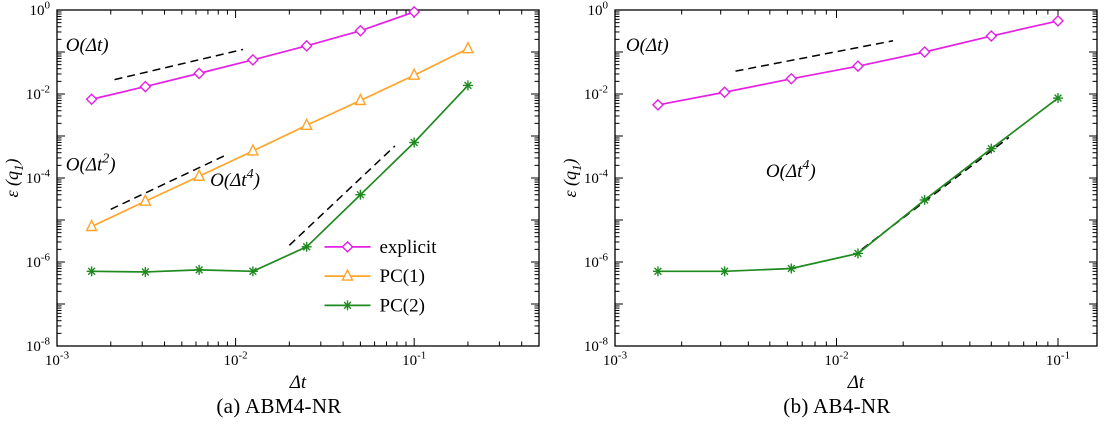 The width and height of the screenshot is (1116, 429). I want to click on slope-annotation: O(Δt2), so click(147, 181).